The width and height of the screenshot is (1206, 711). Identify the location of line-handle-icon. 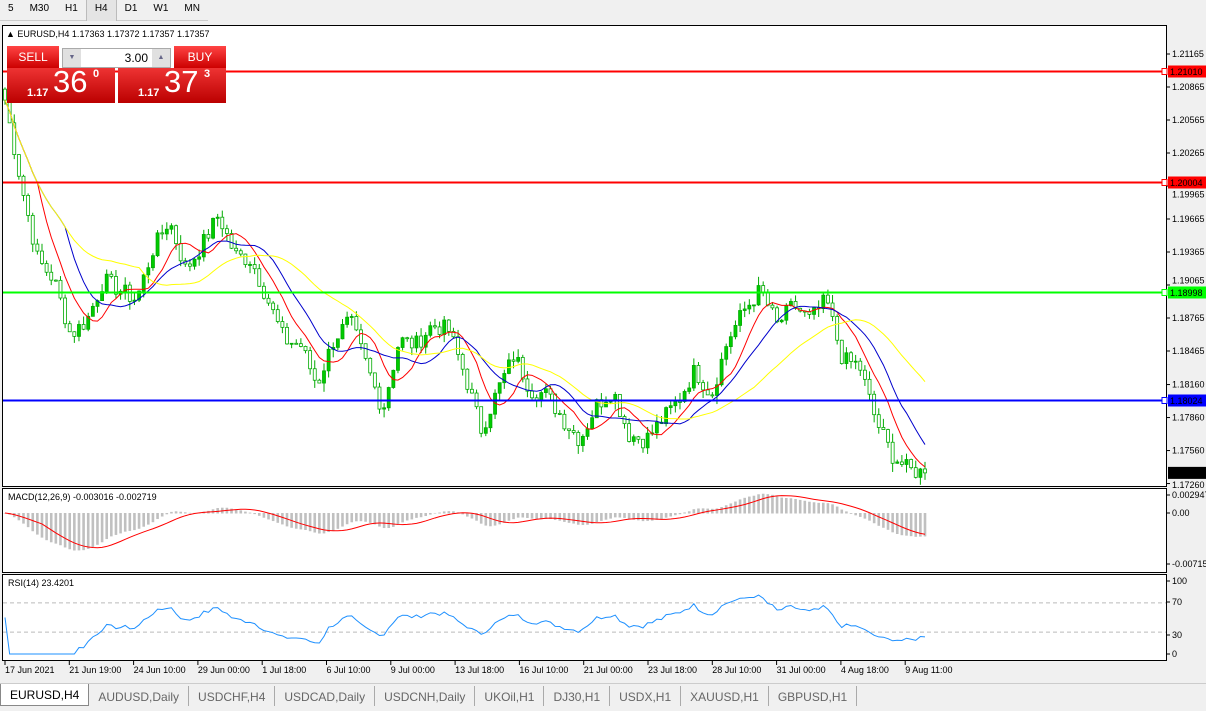
(1164, 71).